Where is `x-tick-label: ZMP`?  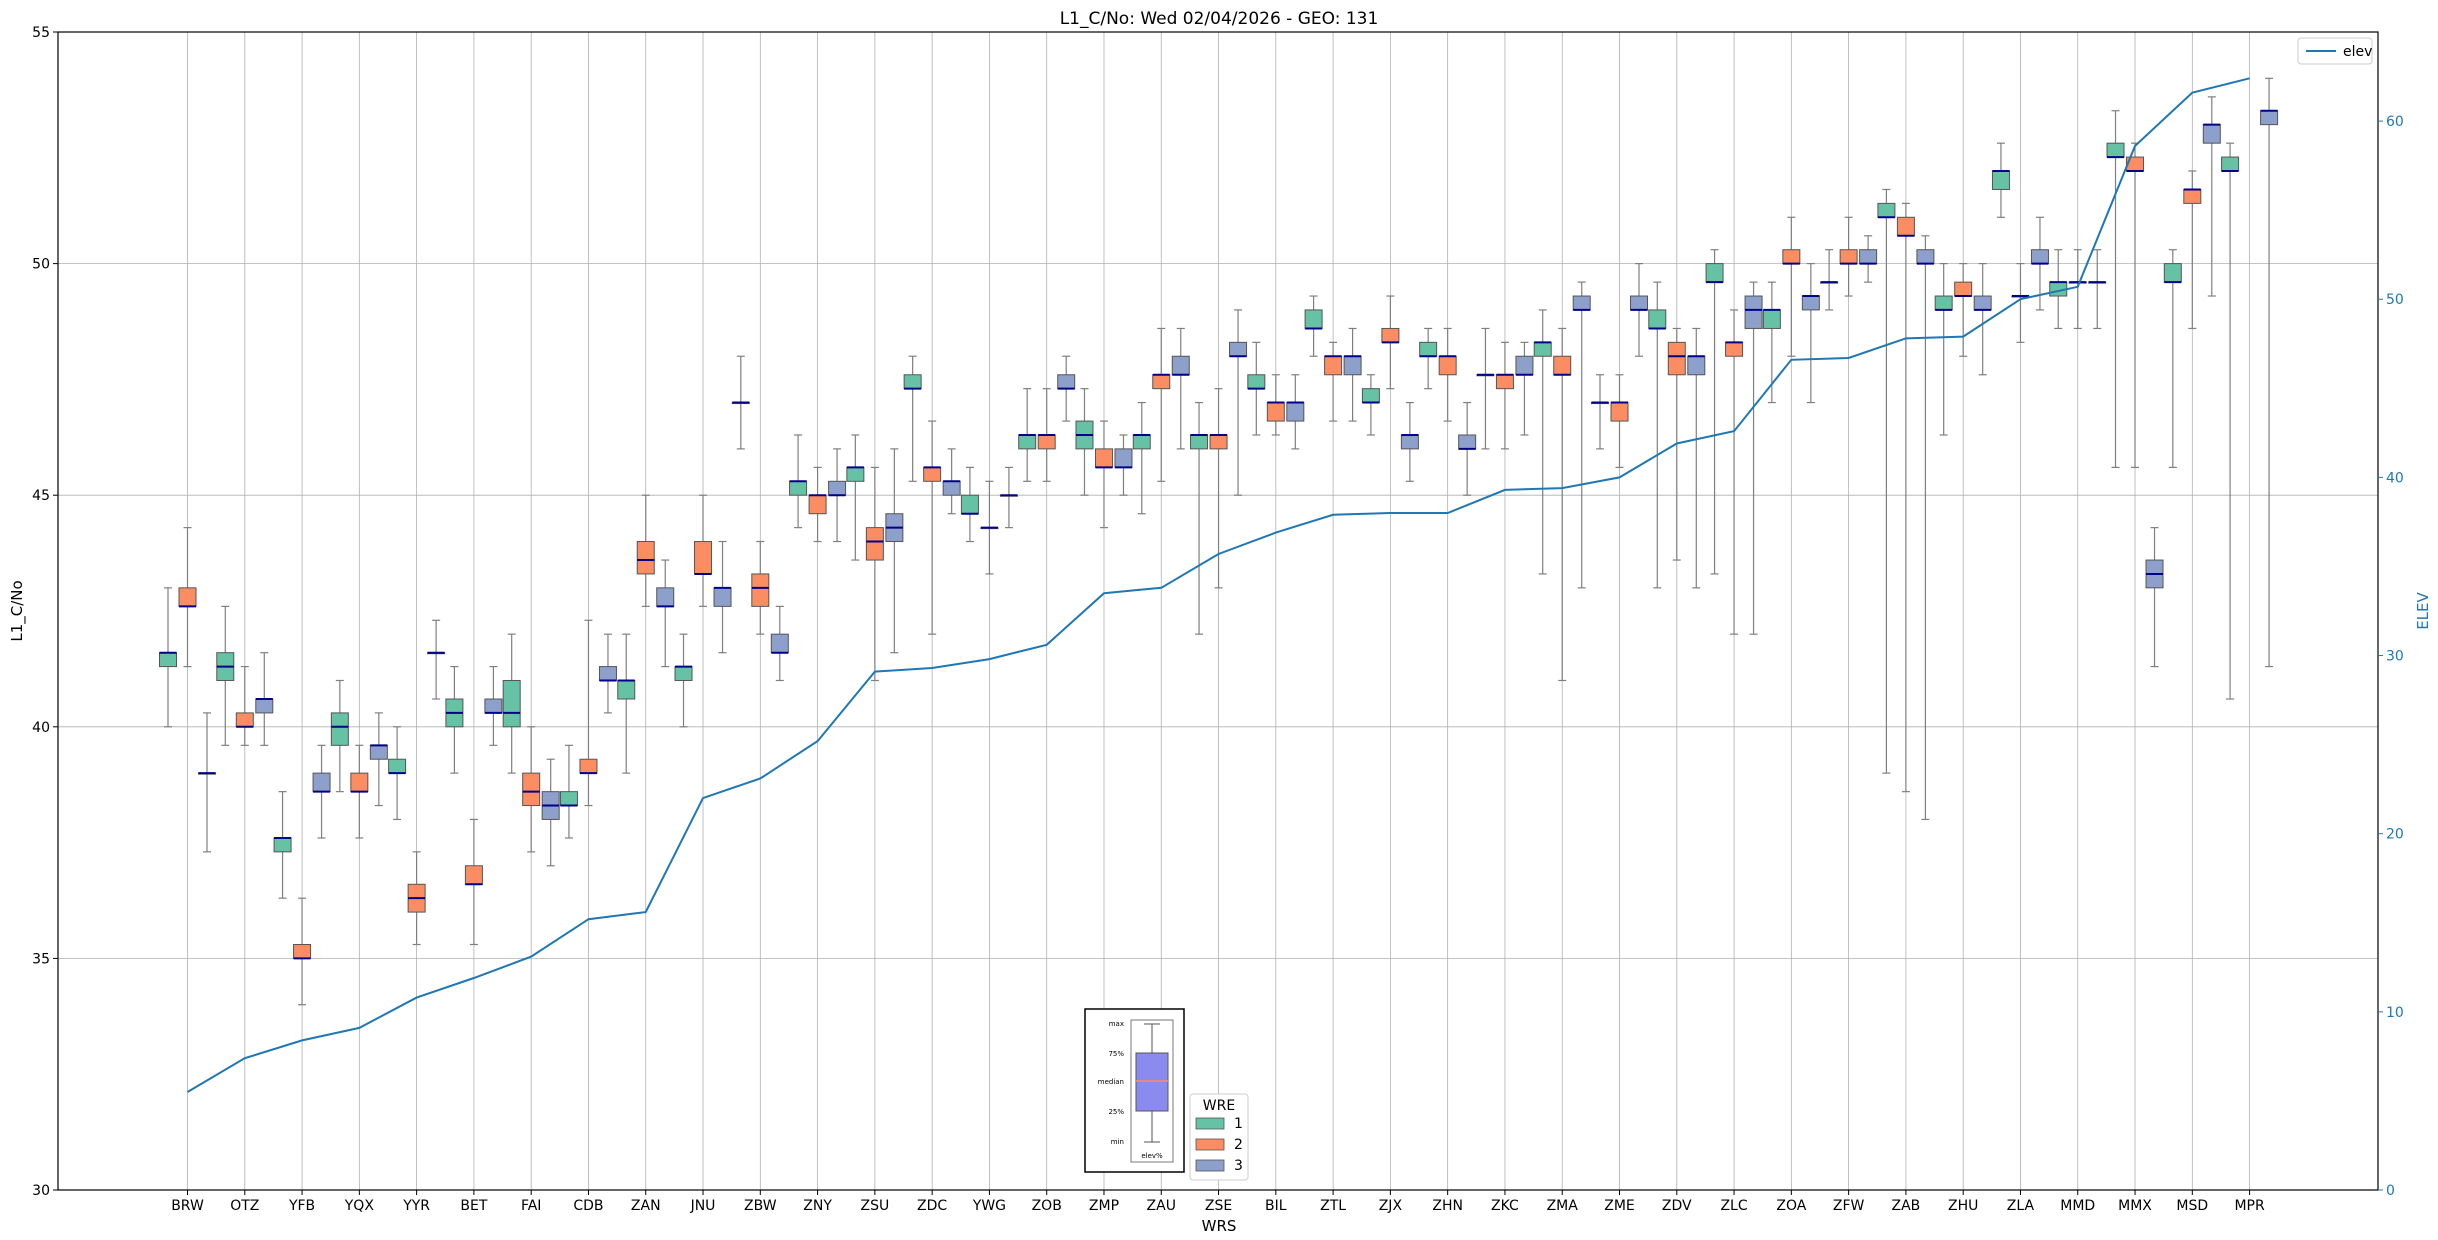 x-tick-label: ZMP is located at coordinates (1104, 1206).